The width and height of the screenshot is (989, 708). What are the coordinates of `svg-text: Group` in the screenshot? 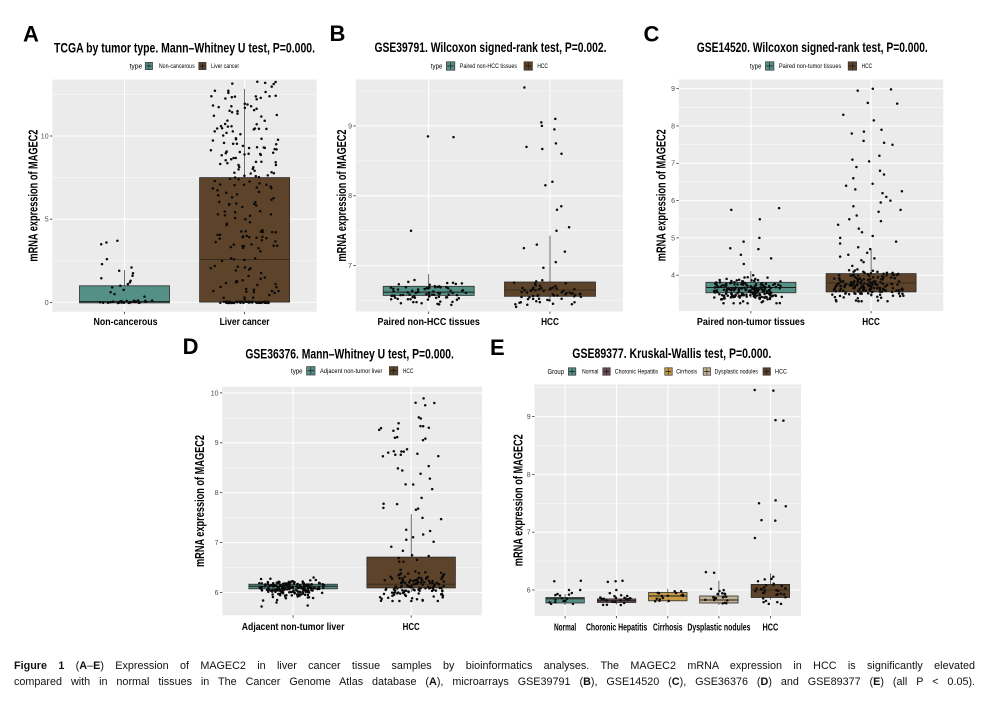 It's located at (556, 372).